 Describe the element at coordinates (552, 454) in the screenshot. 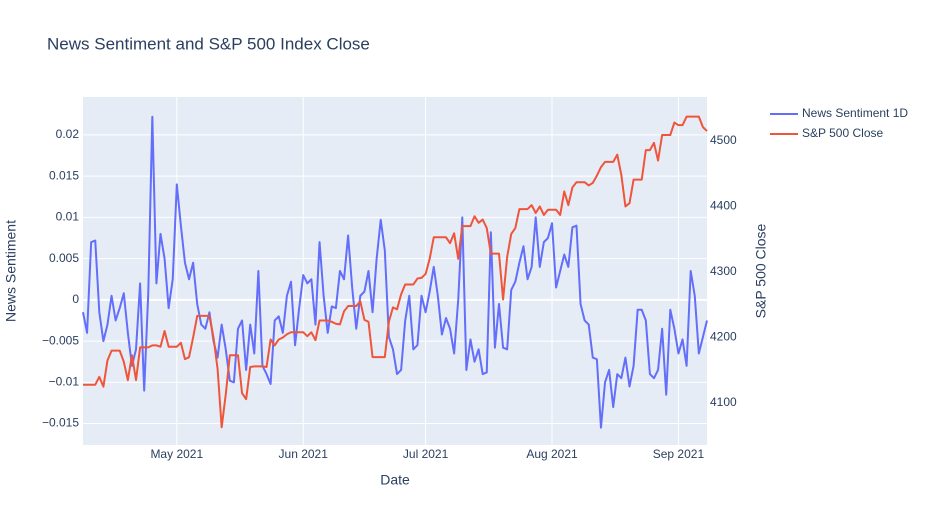

I see `x-tick-label: Aug 2021` at that location.